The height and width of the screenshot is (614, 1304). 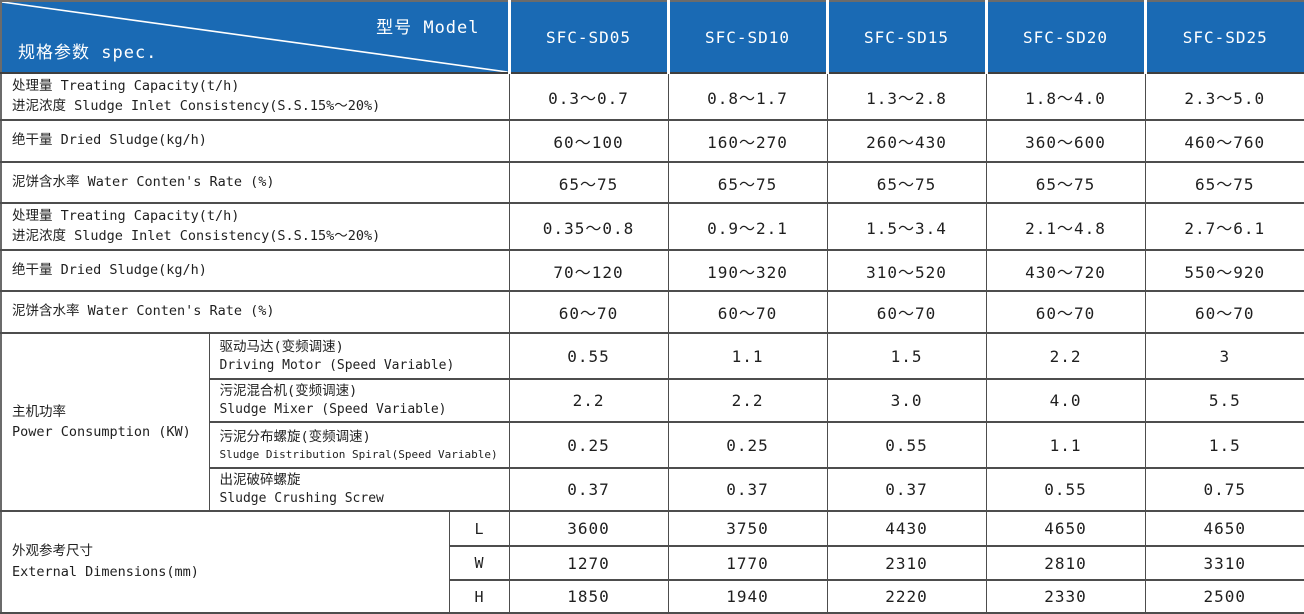 What do you see at coordinates (588, 37) in the screenshot?
I see `model-header-sd05: SFC-SD05` at bounding box center [588, 37].